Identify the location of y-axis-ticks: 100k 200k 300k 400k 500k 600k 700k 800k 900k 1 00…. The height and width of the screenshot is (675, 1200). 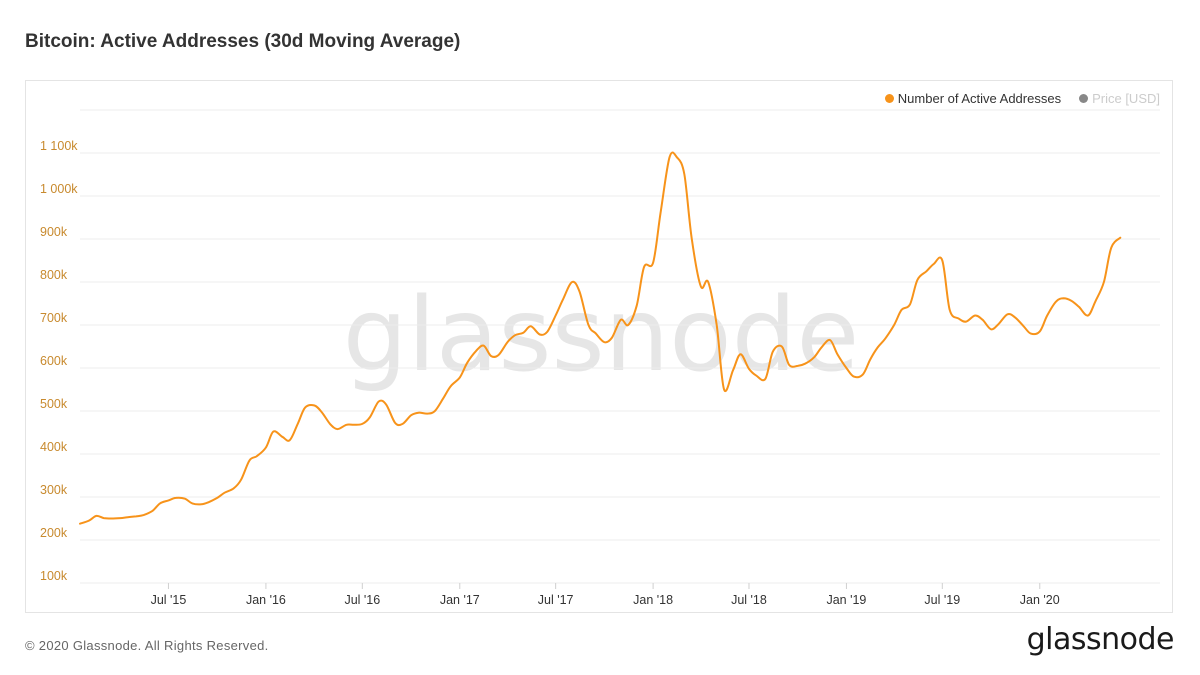
(59, 361).